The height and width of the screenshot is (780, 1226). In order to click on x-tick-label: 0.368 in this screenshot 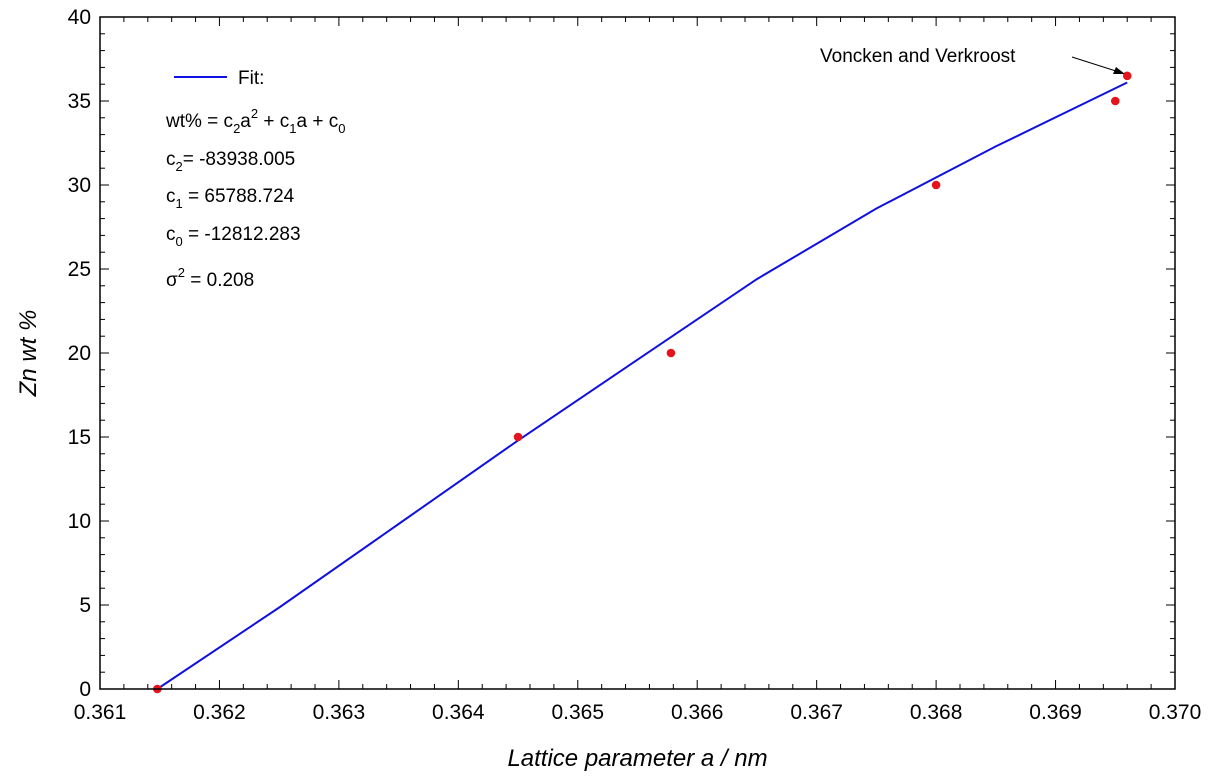, I will do `click(936, 712)`.